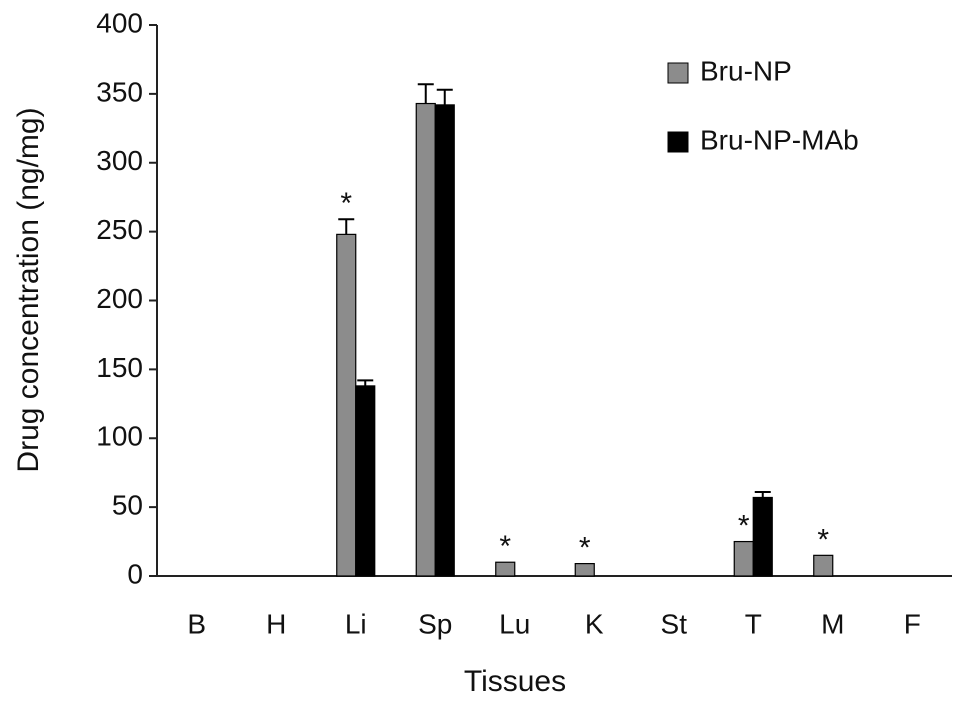 This screenshot has height=712, width=969. What do you see at coordinates (28, 289) in the screenshot?
I see `y-axis-label: Drug concentration (ng/mg)` at bounding box center [28, 289].